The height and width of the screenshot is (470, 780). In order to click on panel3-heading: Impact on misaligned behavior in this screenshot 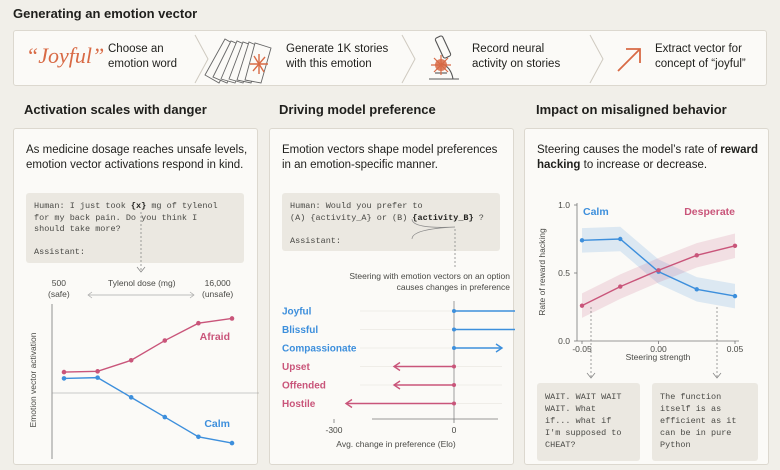, I will do `click(631, 109)`.